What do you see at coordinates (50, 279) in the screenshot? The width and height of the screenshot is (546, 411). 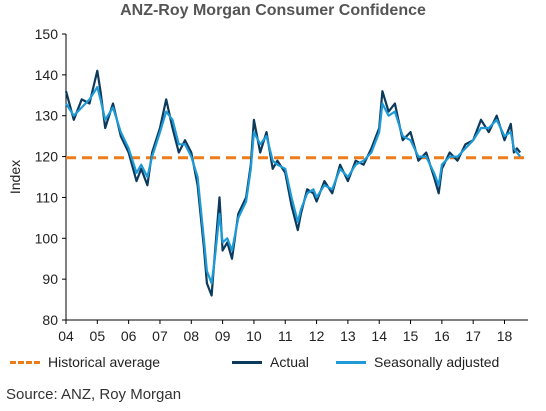 I see `y-tick-label: 90` at bounding box center [50, 279].